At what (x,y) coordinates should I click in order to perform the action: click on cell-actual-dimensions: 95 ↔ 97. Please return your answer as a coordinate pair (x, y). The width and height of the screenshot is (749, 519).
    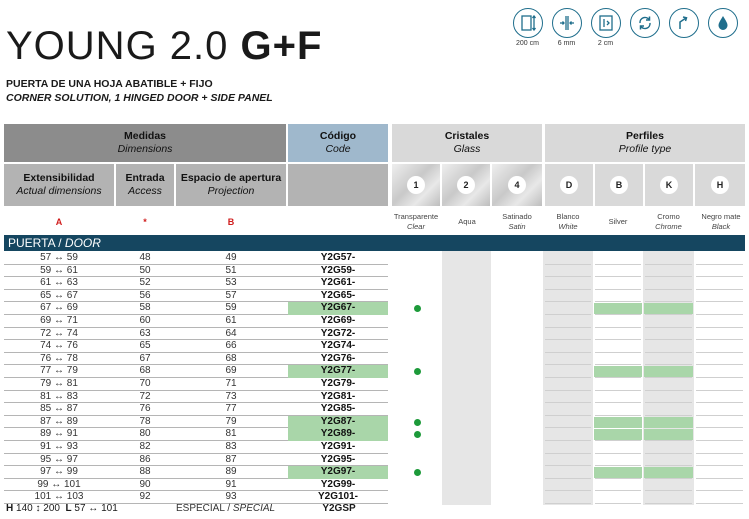
    Looking at the image, I should click on (59, 459).